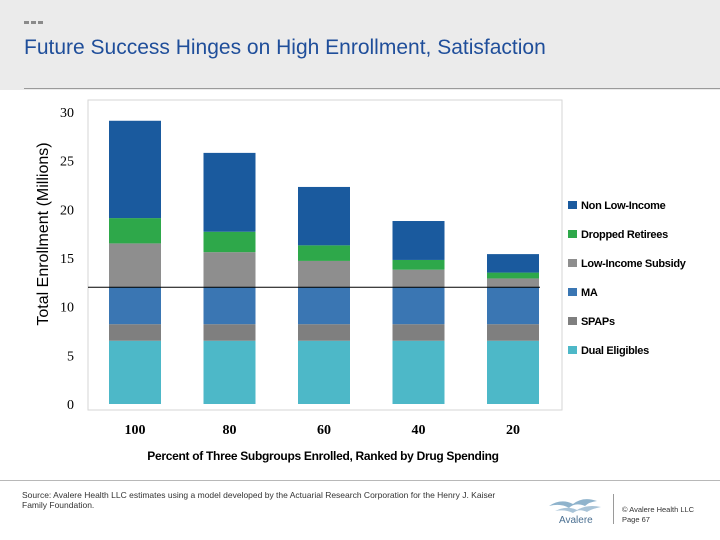 Image resolution: width=720 pixels, height=540 pixels. What do you see at coordinates (513, 430) in the screenshot?
I see `x-tick-label: 20` at bounding box center [513, 430].